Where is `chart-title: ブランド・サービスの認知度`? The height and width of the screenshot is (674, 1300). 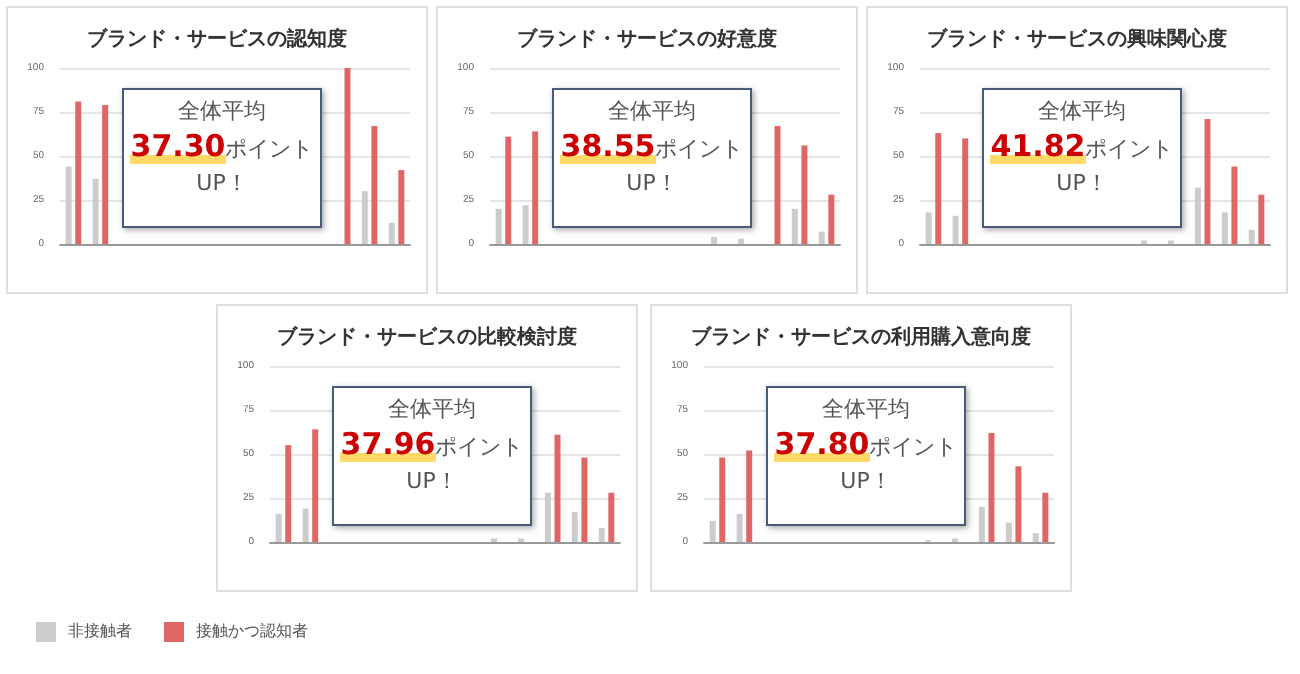 chart-title: ブランド・サービスの認知度 is located at coordinates (217, 39).